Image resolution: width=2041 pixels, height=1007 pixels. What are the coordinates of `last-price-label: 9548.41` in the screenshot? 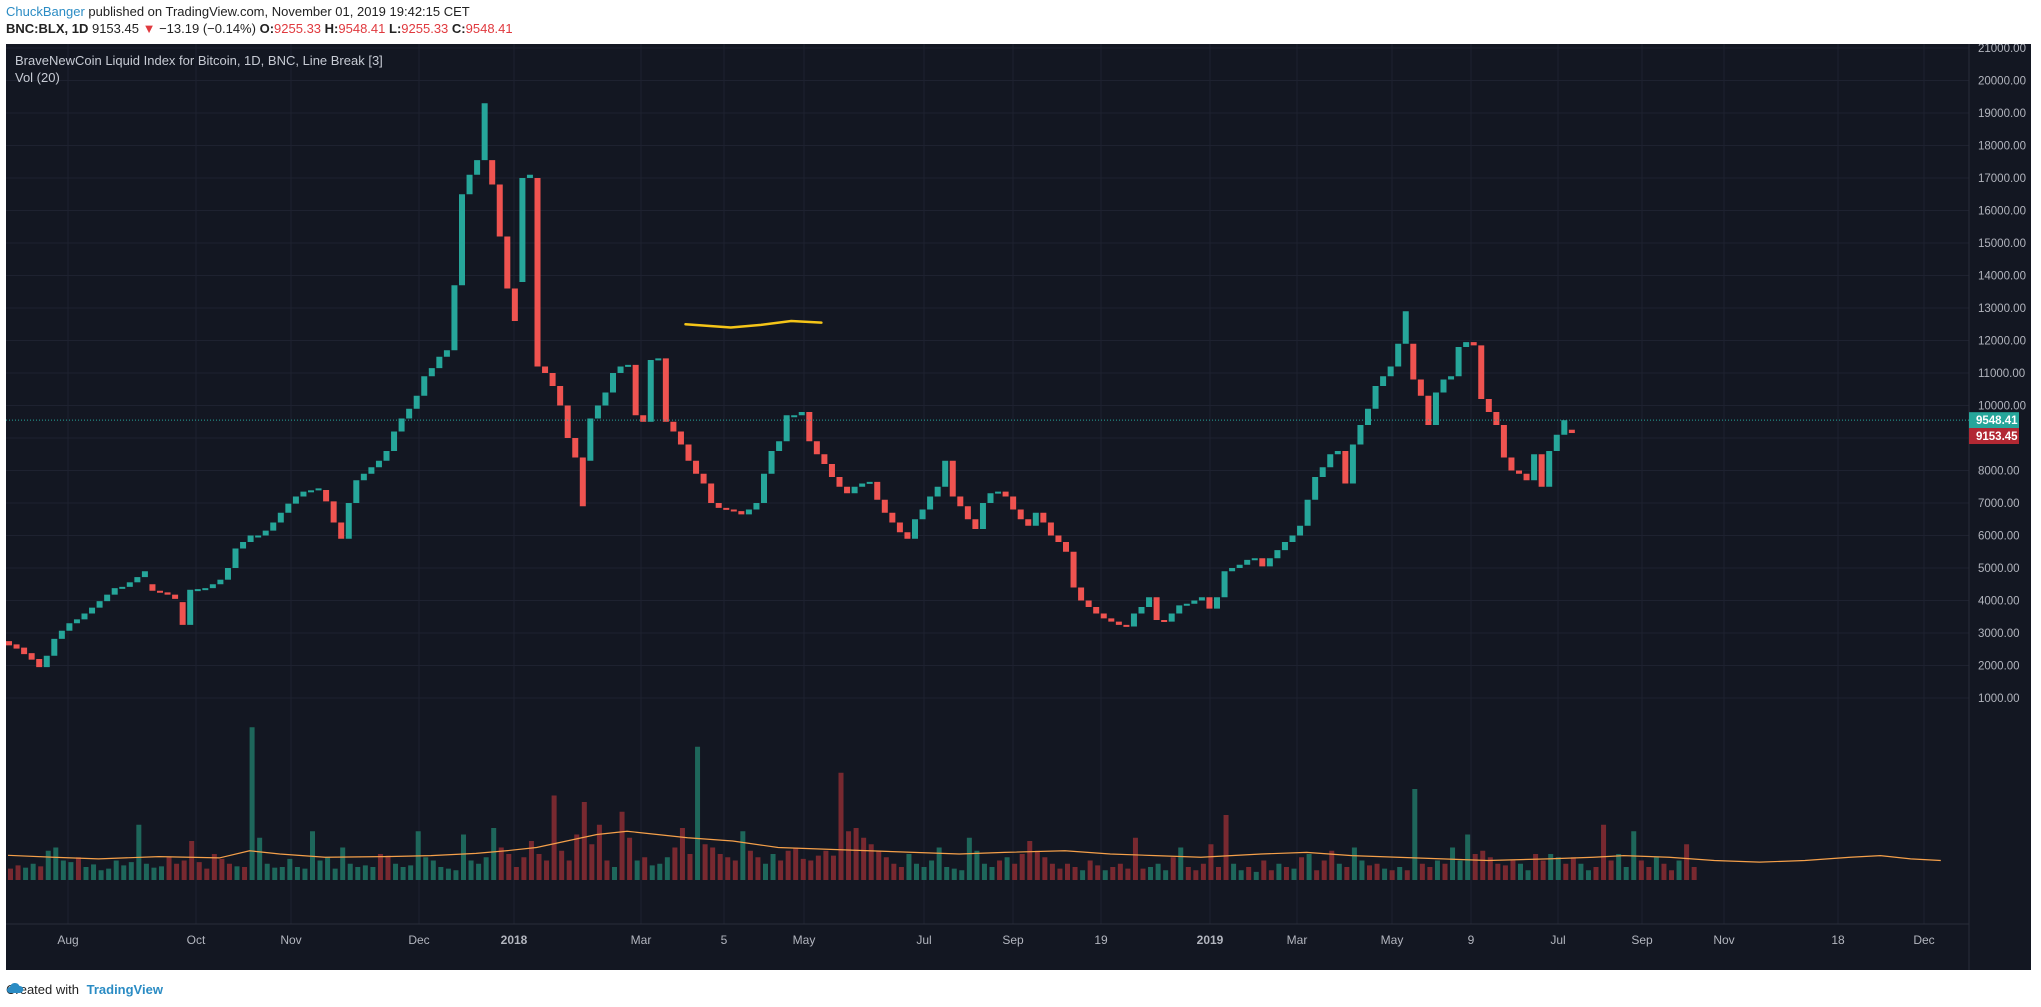 It's located at (1997, 421).